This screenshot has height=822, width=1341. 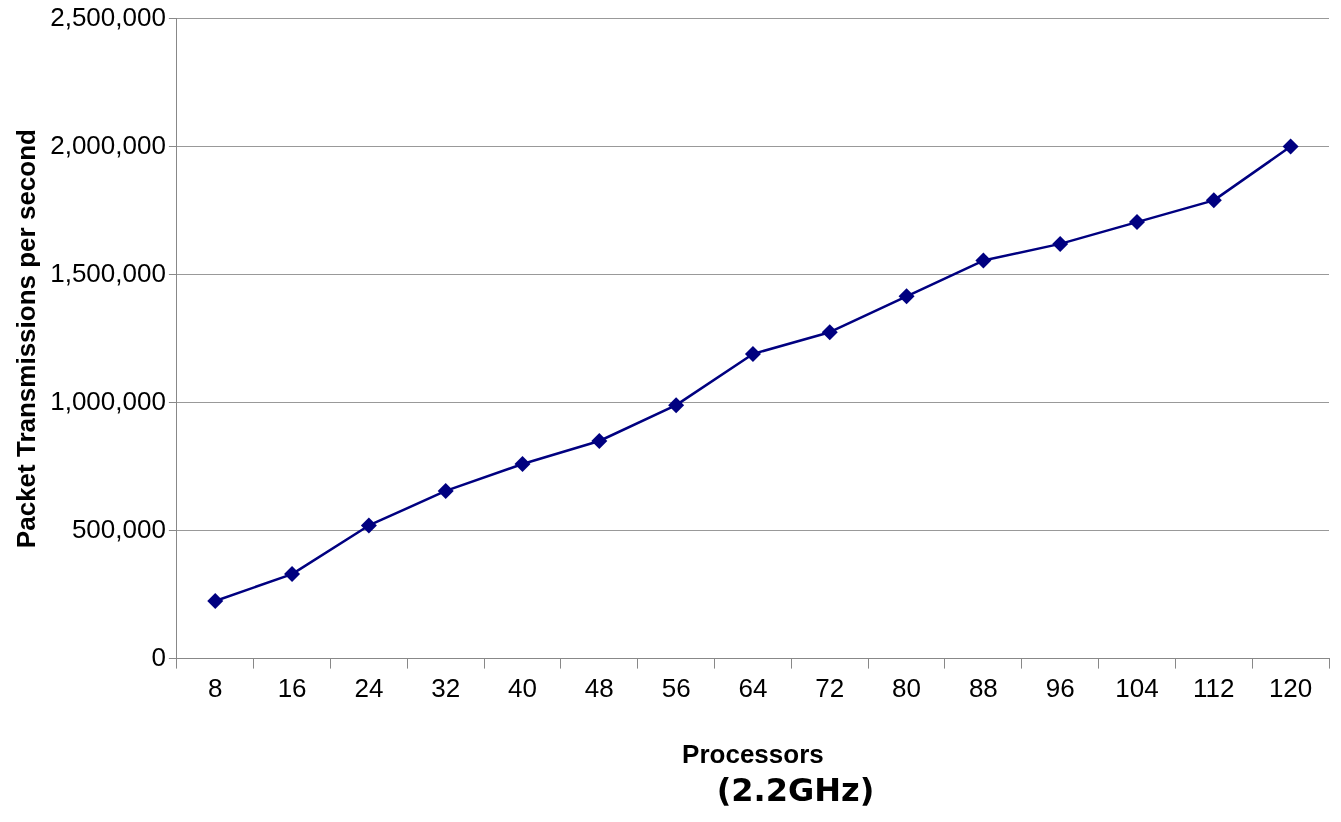 I want to click on x-tick-label: 64, so click(x=753, y=688).